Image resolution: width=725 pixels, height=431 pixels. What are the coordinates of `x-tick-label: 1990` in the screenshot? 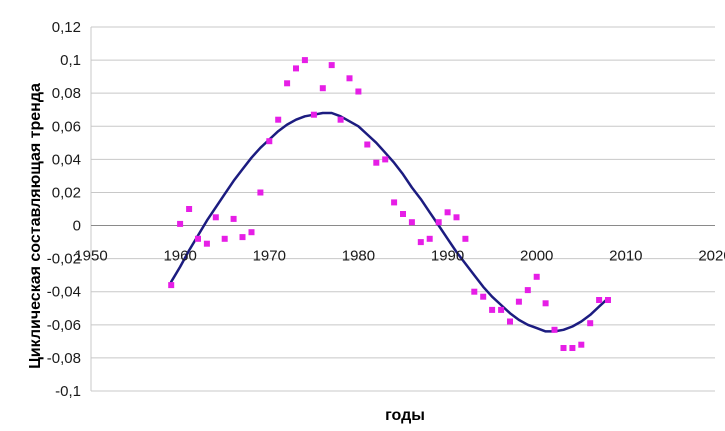 It's located at (447, 256).